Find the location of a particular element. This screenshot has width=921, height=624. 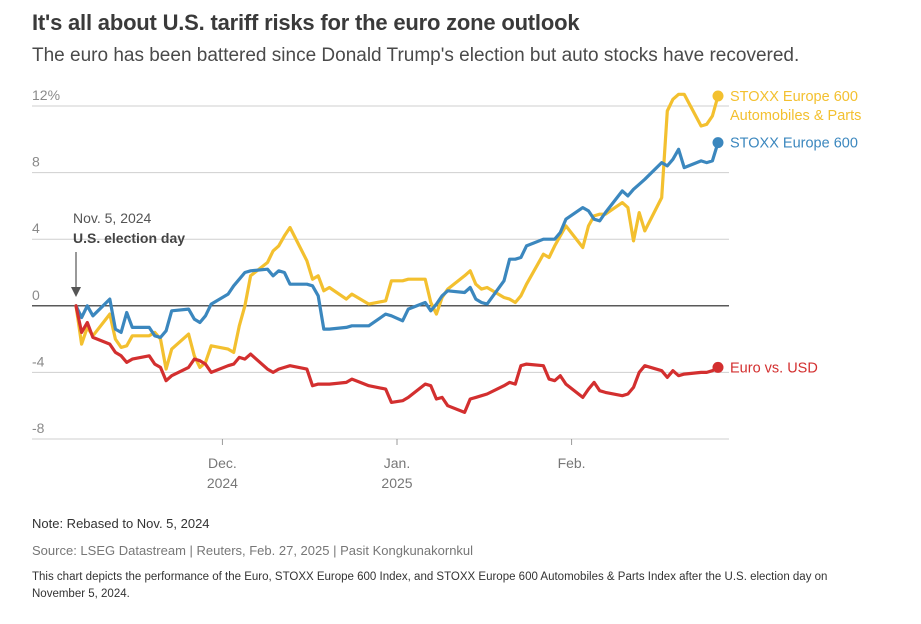

series-label-2: Euro vs. USD is located at coordinates (774, 368).